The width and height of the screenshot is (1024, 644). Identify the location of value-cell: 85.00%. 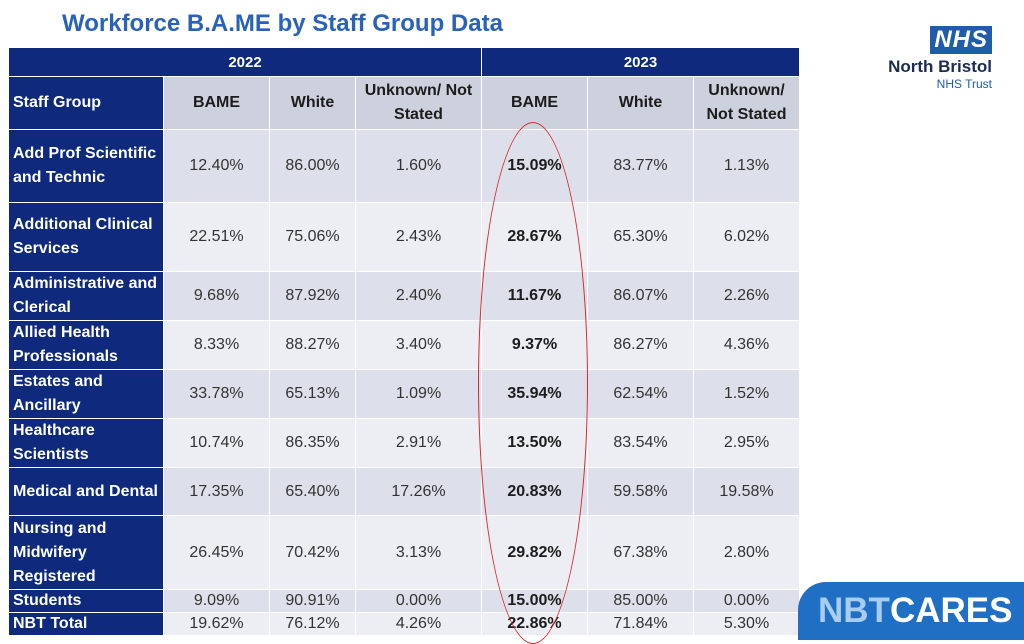
(640, 601).